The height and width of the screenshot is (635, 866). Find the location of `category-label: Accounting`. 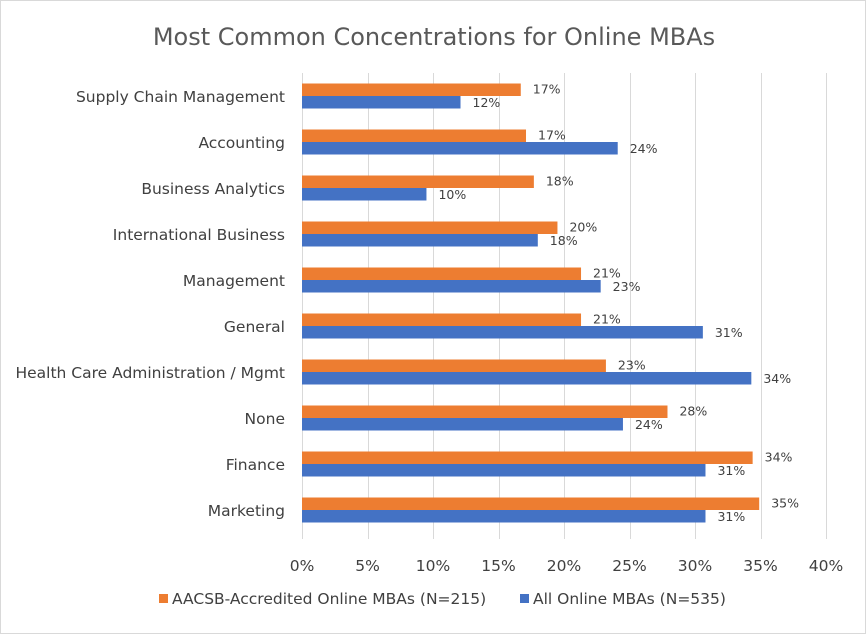

category-label: Accounting is located at coordinates (241, 143).